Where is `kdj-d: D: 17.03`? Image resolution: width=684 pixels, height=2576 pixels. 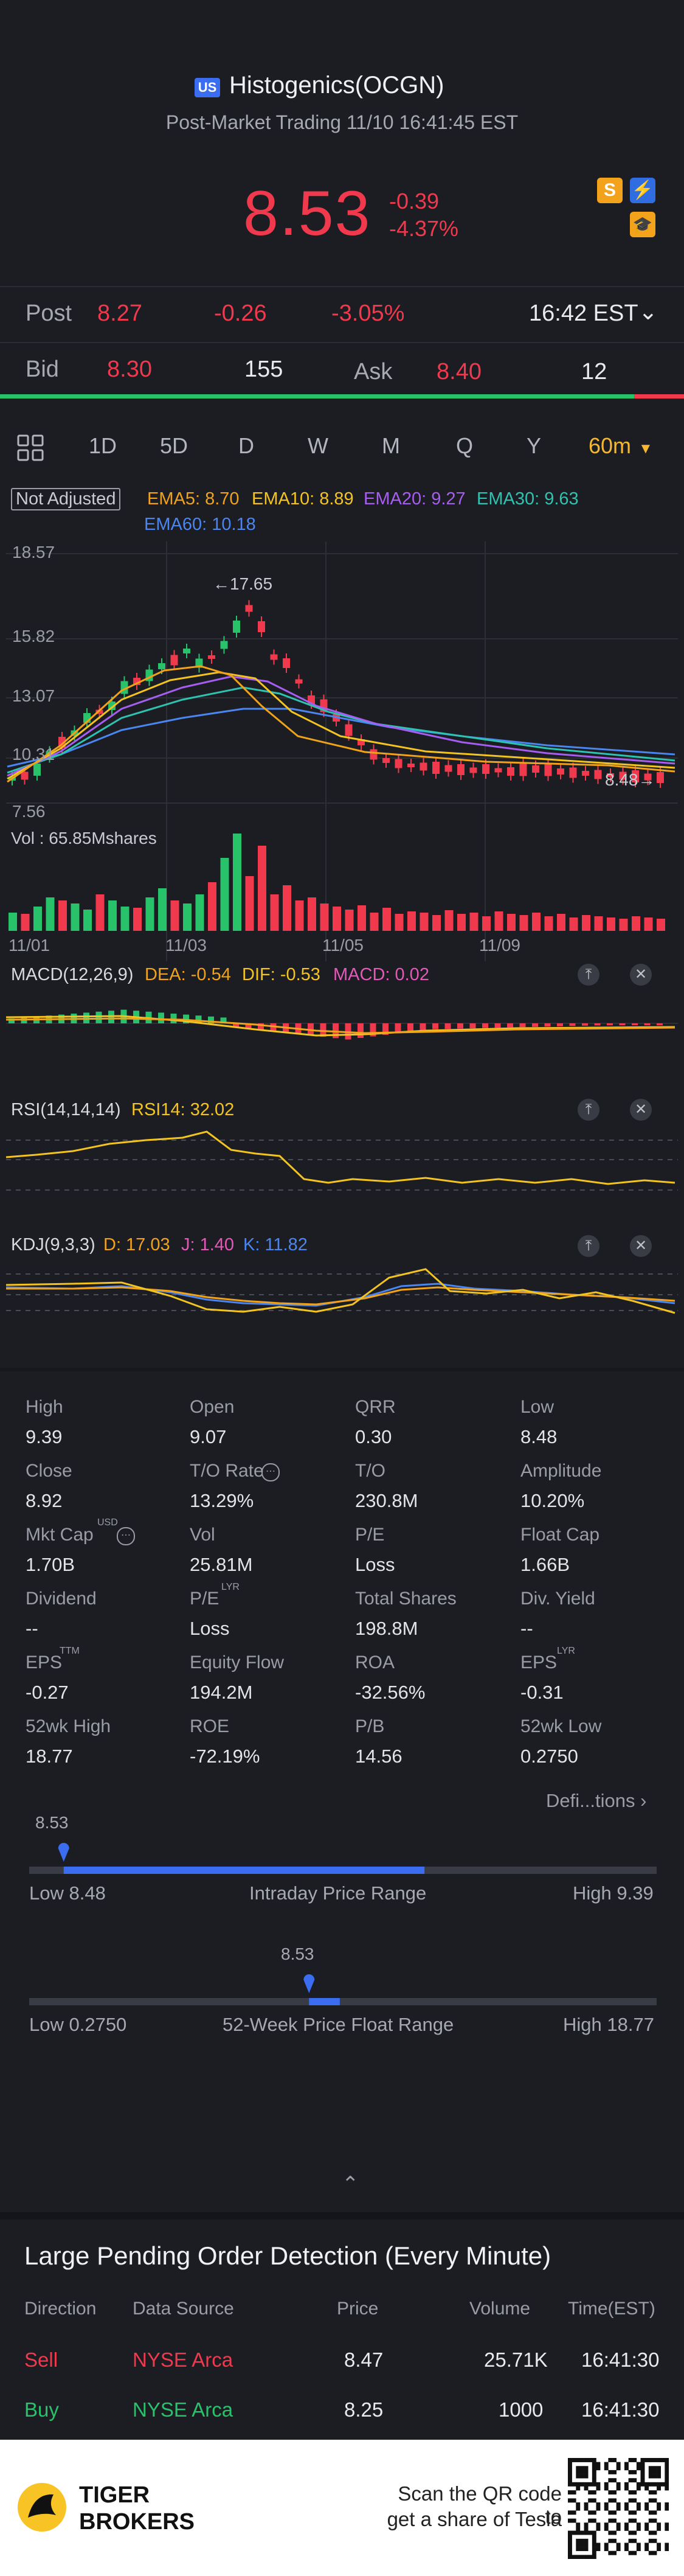
kdj-d: D: 17.03 is located at coordinates (136, 1245).